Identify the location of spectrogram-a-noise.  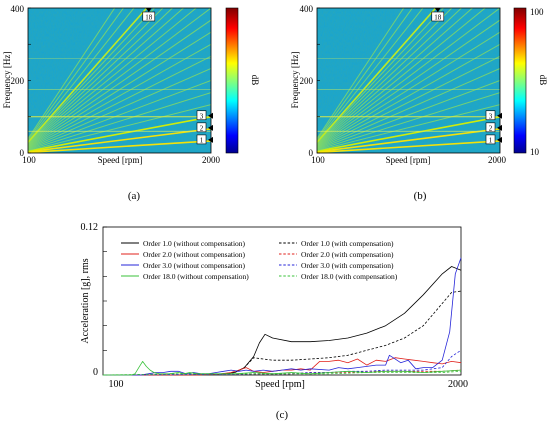
(119, 80).